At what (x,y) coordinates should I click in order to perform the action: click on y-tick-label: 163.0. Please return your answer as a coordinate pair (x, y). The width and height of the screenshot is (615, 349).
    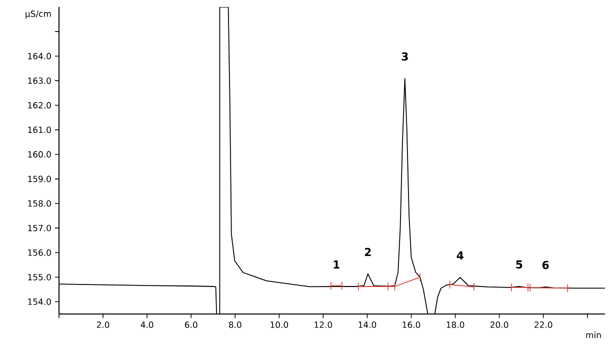
    Looking at the image, I should click on (39, 80).